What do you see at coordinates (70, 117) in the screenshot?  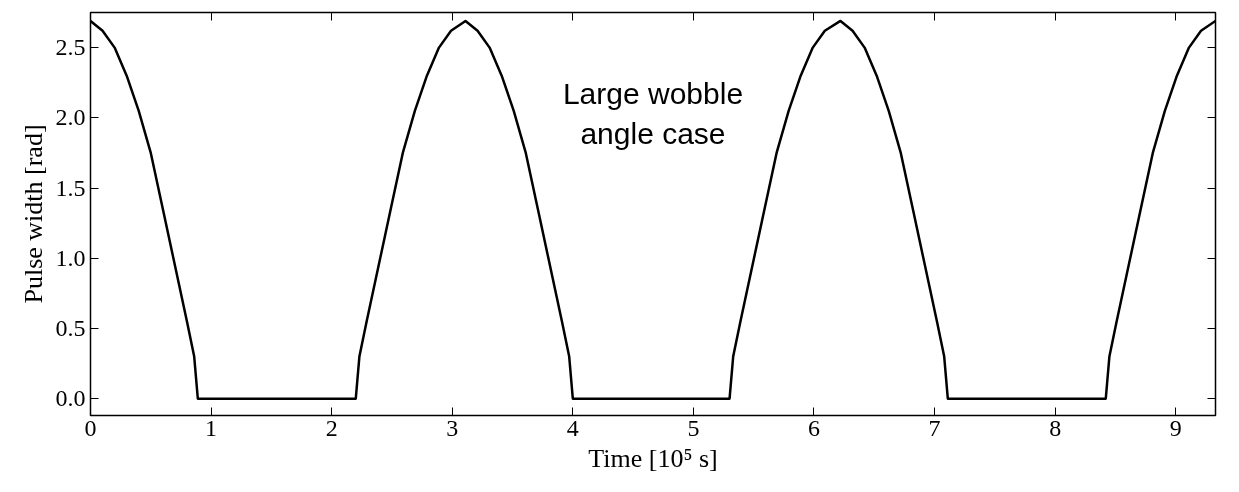 I see `y-tick-label: 2.0` at bounding box center [70, 117].